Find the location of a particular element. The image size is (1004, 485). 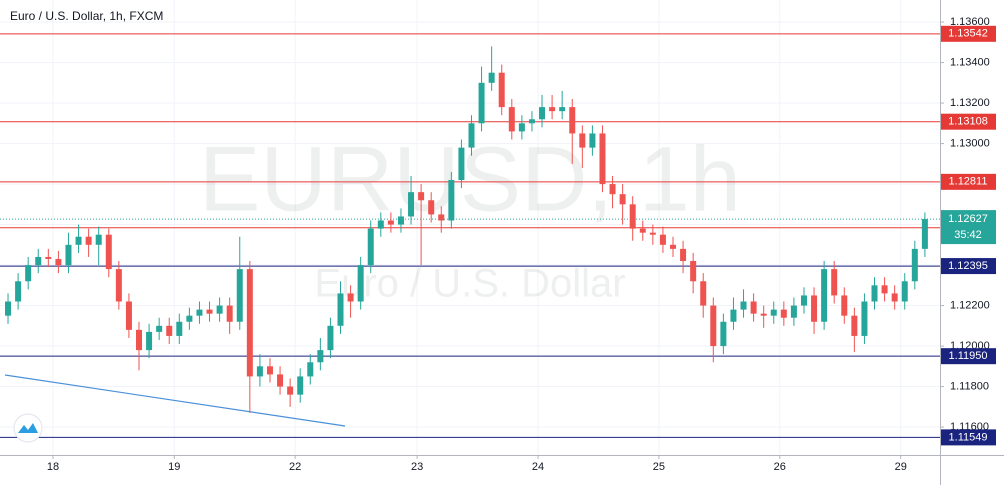

level-label: 1.12811 is located at coordinates (968, 182).